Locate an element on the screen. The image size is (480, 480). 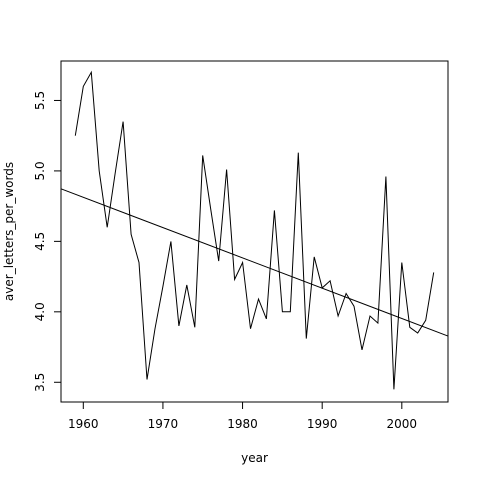
x-tick-label: 2000 is located at coordinates (402, 424).